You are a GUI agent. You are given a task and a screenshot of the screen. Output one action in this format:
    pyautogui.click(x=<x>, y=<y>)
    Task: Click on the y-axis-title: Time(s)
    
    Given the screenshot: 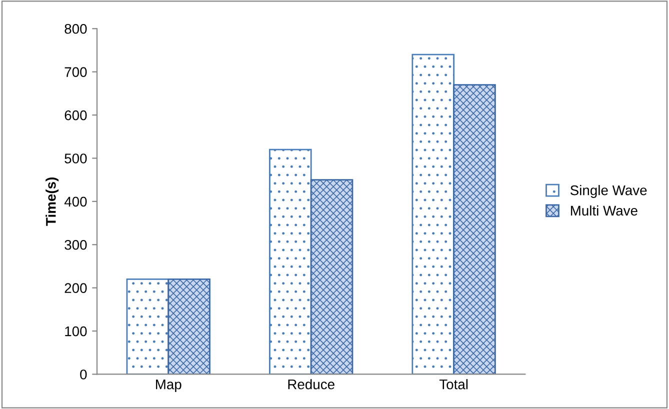 What is the action you would take?
    pyautogui.click(x=52, y=202)
    